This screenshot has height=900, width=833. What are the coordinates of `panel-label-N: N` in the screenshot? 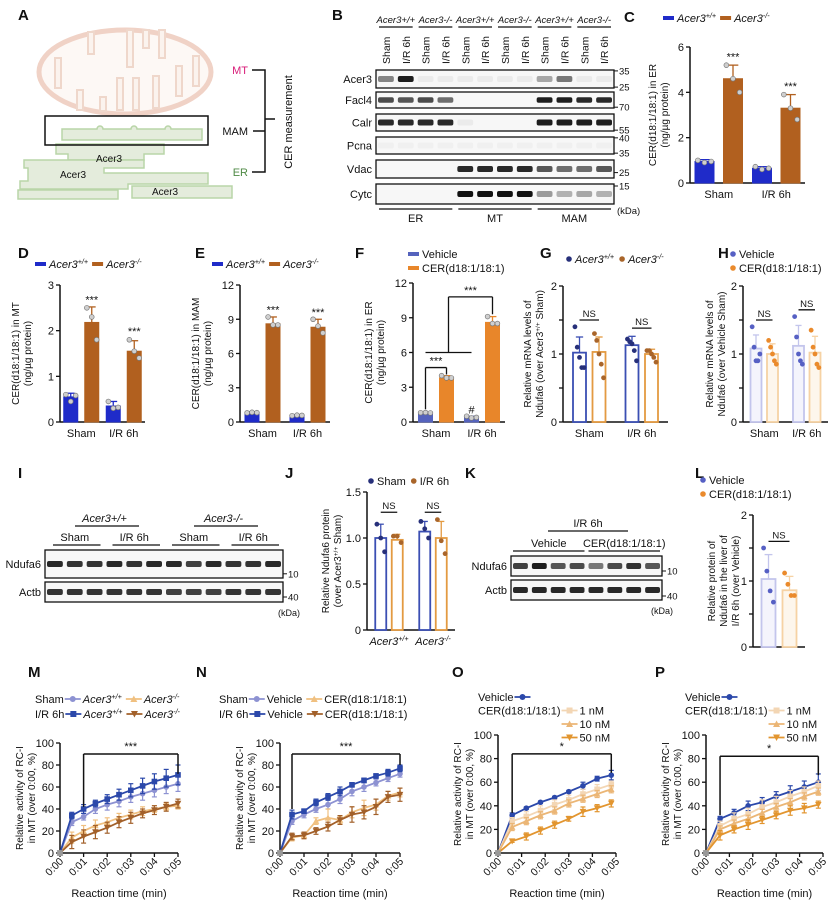 It's located at (201, 672).